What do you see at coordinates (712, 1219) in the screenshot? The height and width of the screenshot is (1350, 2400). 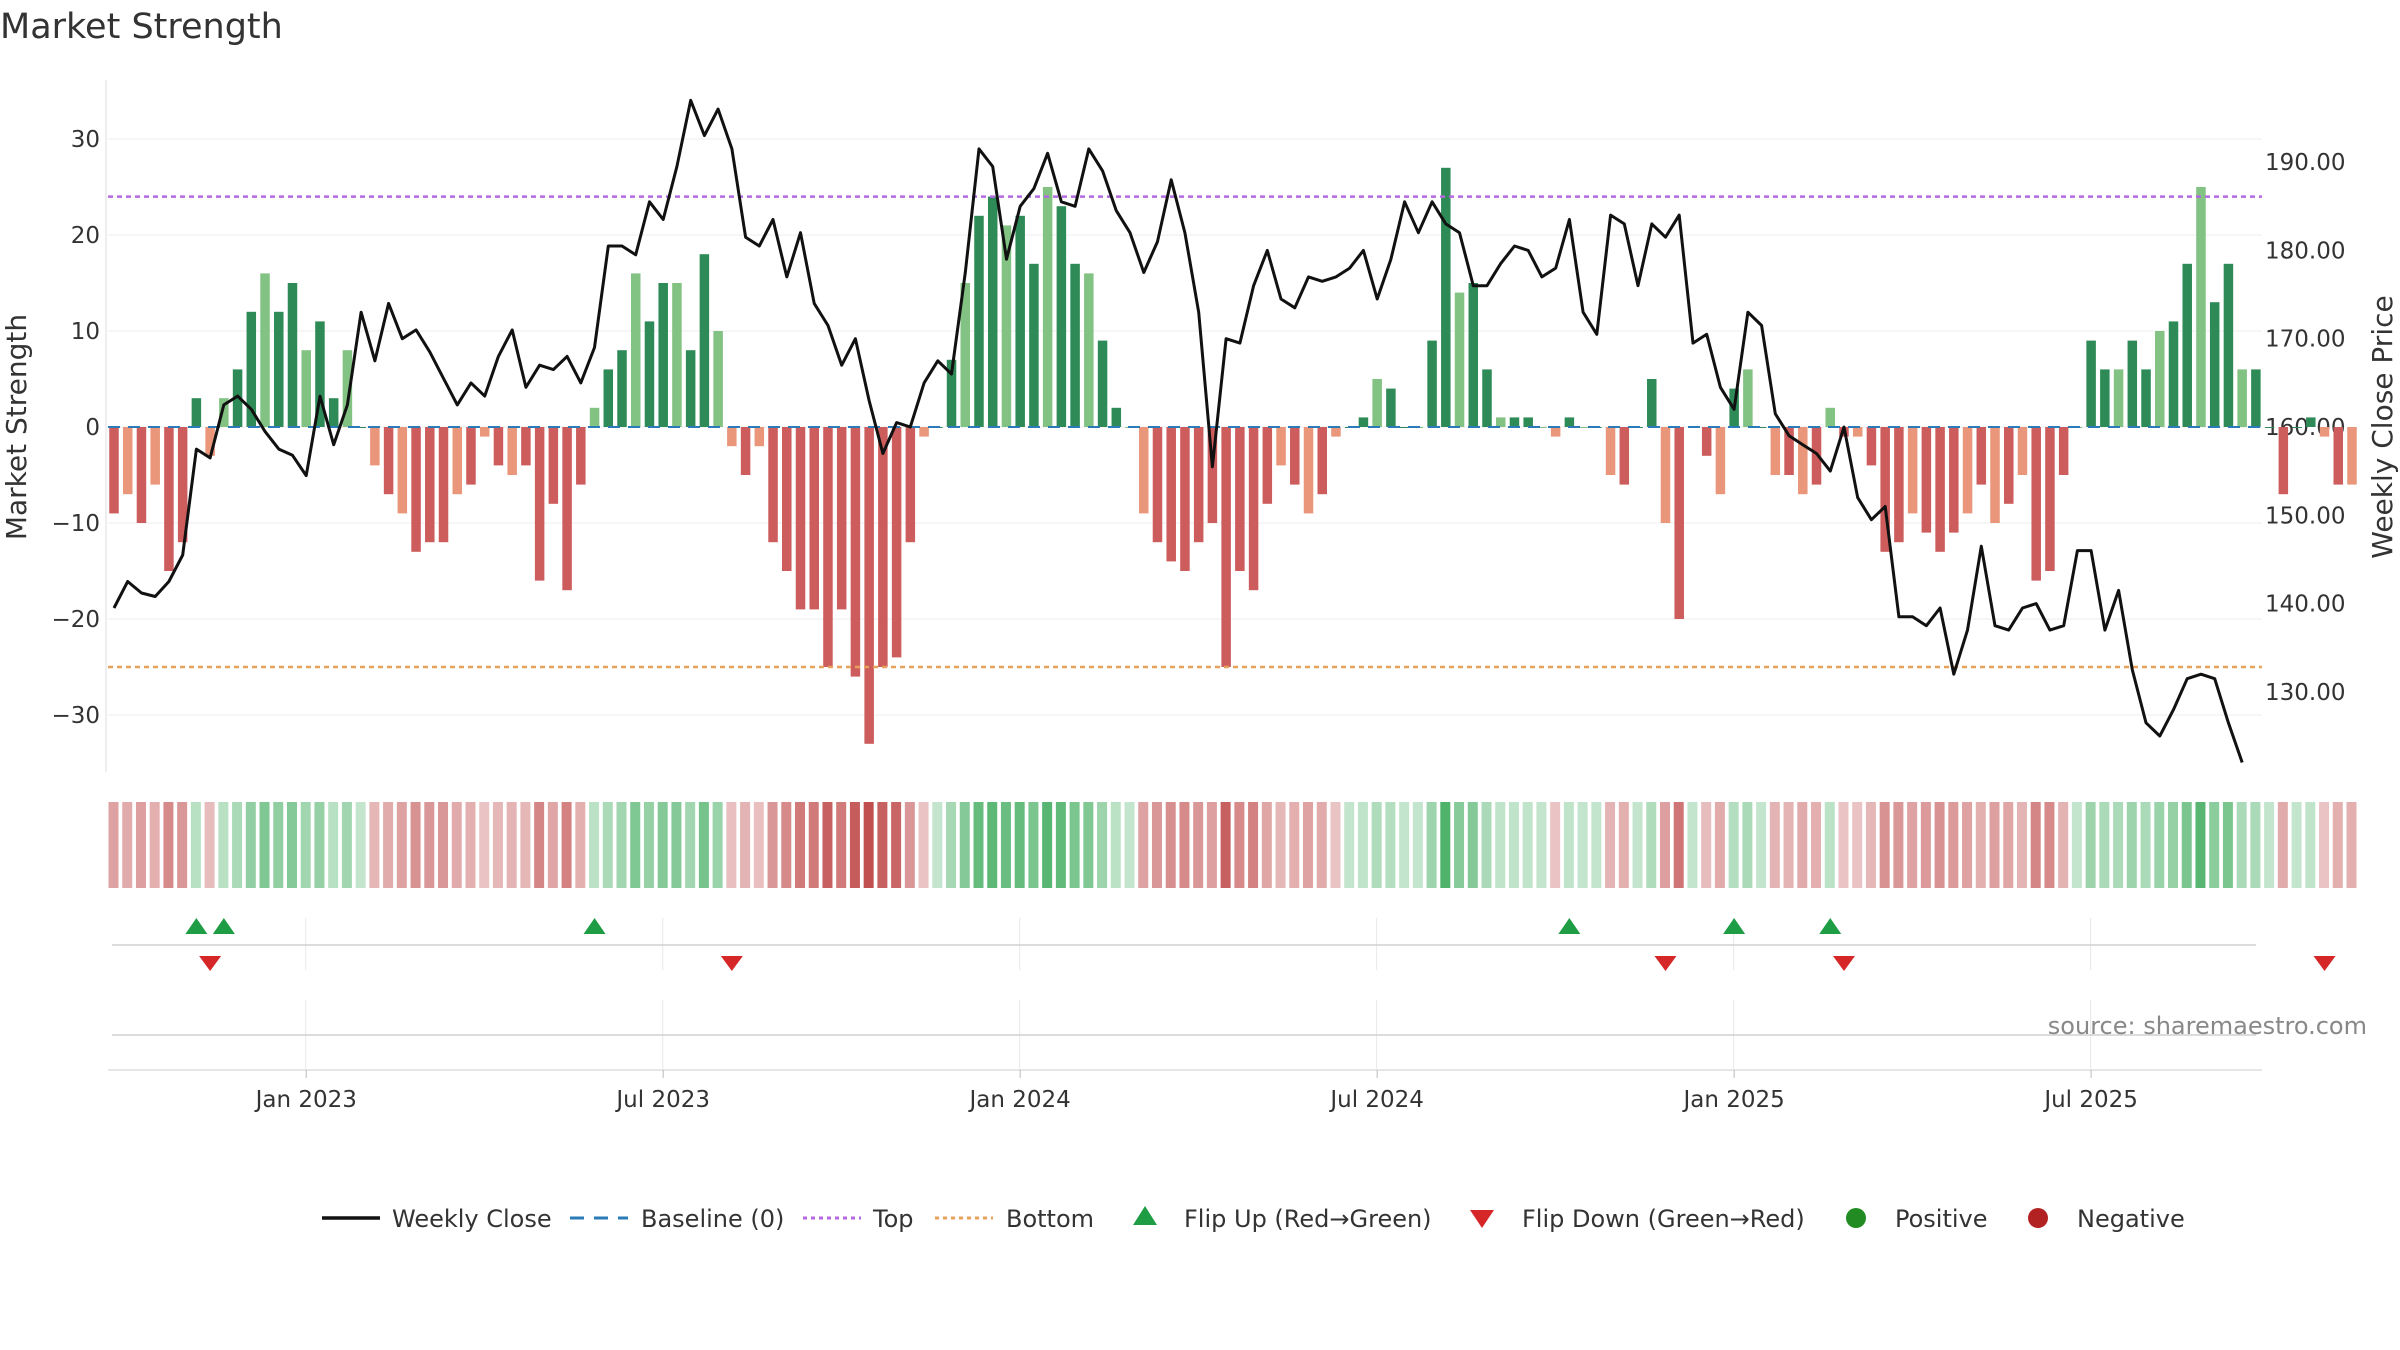 I see `legend-label: Baseline (0)` at bounding box center [712, 1219].